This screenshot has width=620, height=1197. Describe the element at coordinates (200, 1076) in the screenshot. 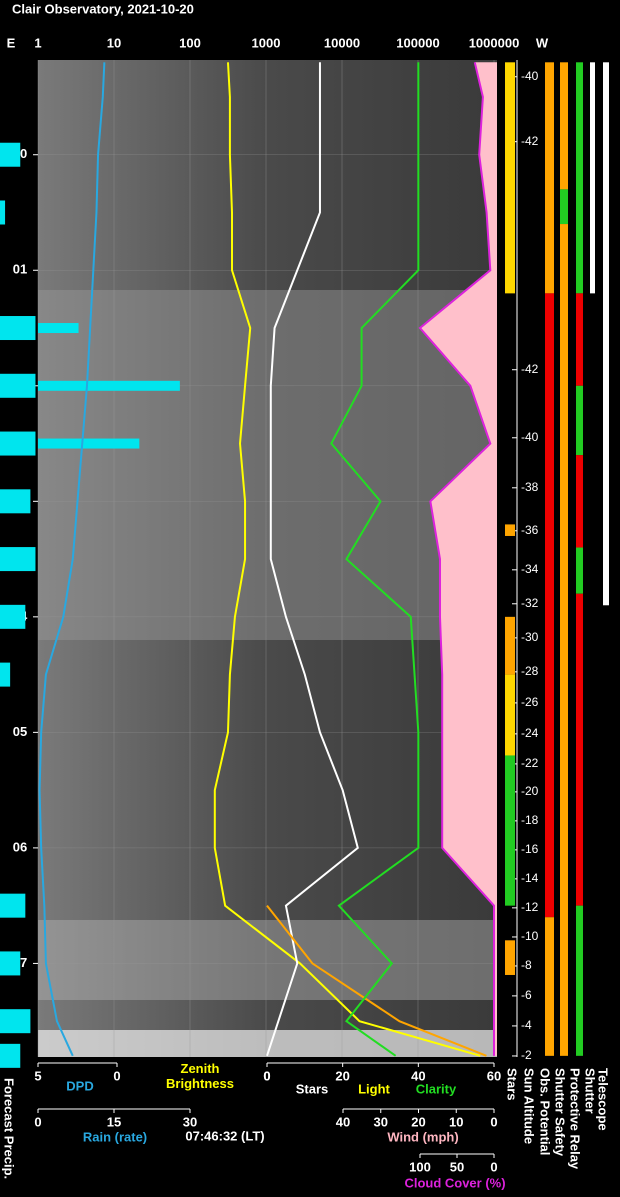

I see `axis-label: Zenith Brightness` at that location.